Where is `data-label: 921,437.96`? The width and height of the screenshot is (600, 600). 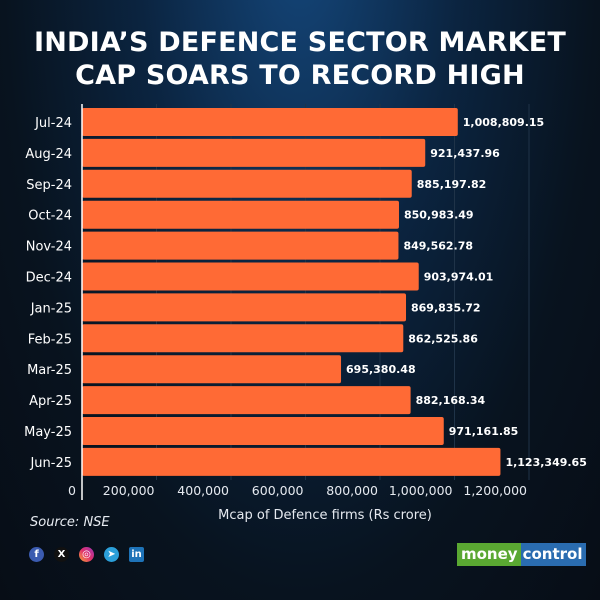
data-label: 921,437.96 is located at coordinates (465, 153).